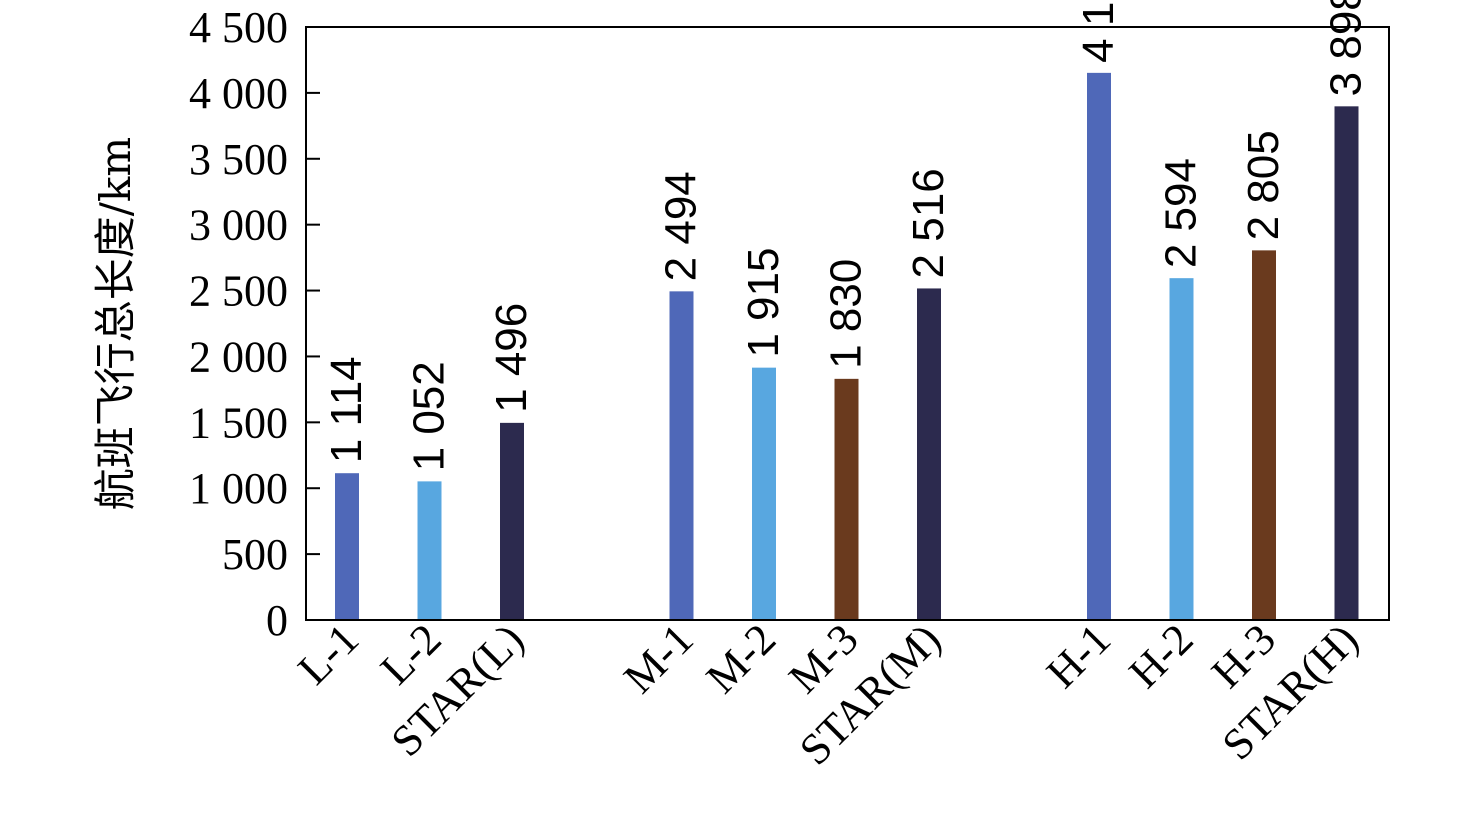 This screenshot has width=1476, height=820. What do you see at coordinates (115, 323) in the screenshot?
I see `y-axis-title: 航班飞行总长度/km` at bounding box center [115, 323].